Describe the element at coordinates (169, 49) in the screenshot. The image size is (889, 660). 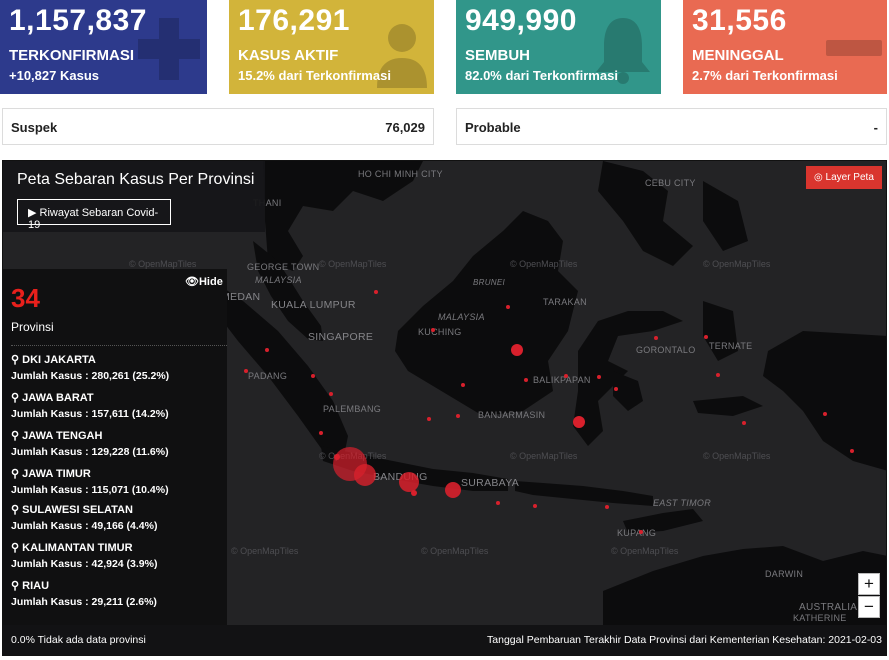
I see `plus-icon` at that location.